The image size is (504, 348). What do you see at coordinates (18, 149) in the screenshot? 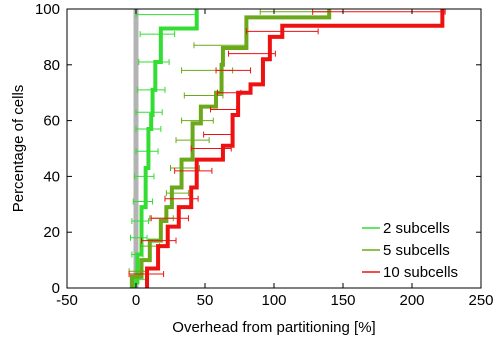
I see `y-axis-label: Percentage of cells` at bounding box center [18, 149].